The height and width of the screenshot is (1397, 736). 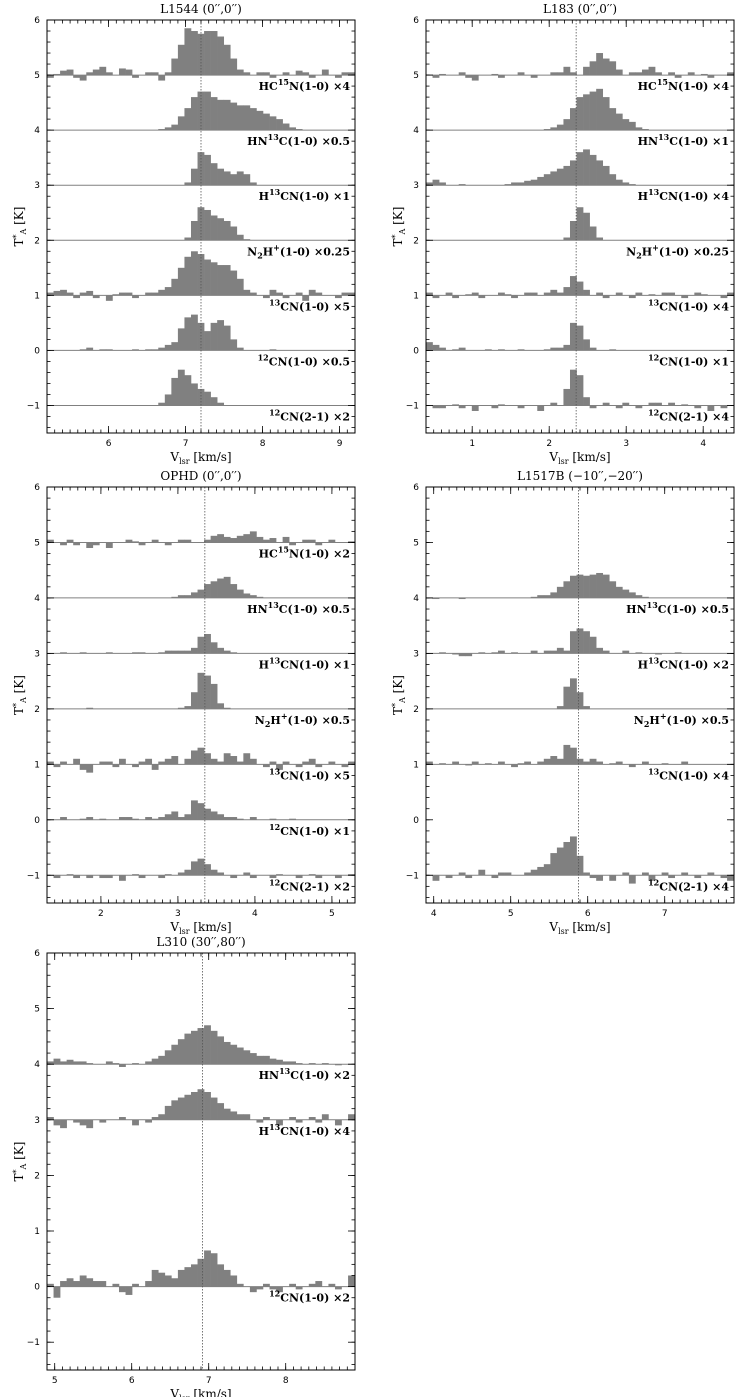 I want to click on y-tick-label: 5, so click(x=416, y=543).